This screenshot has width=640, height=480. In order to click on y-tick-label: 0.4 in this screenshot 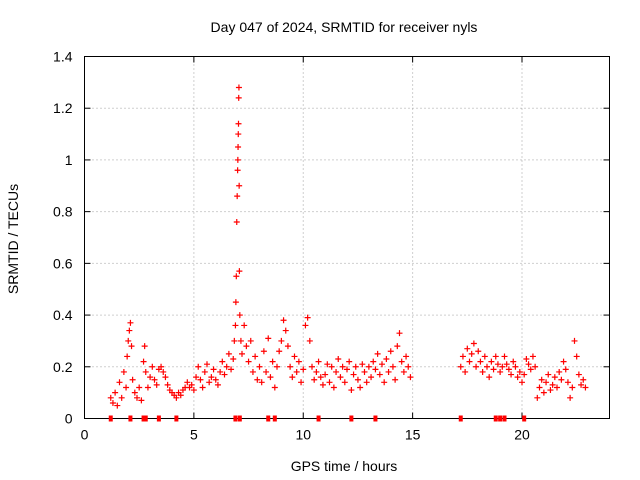, I will do `click(63, 315)`.